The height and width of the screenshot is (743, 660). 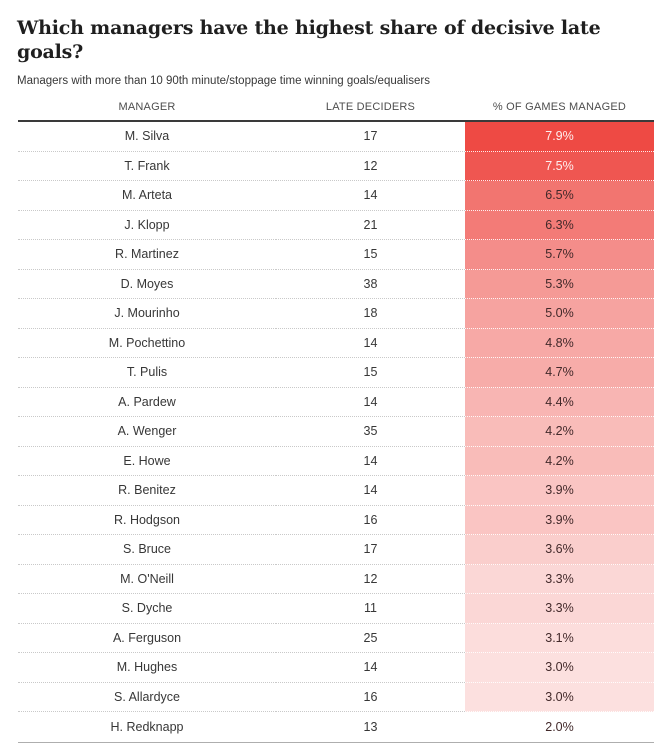 I want to click on manager-name: J. Klopp, so click(x=147, y=225).